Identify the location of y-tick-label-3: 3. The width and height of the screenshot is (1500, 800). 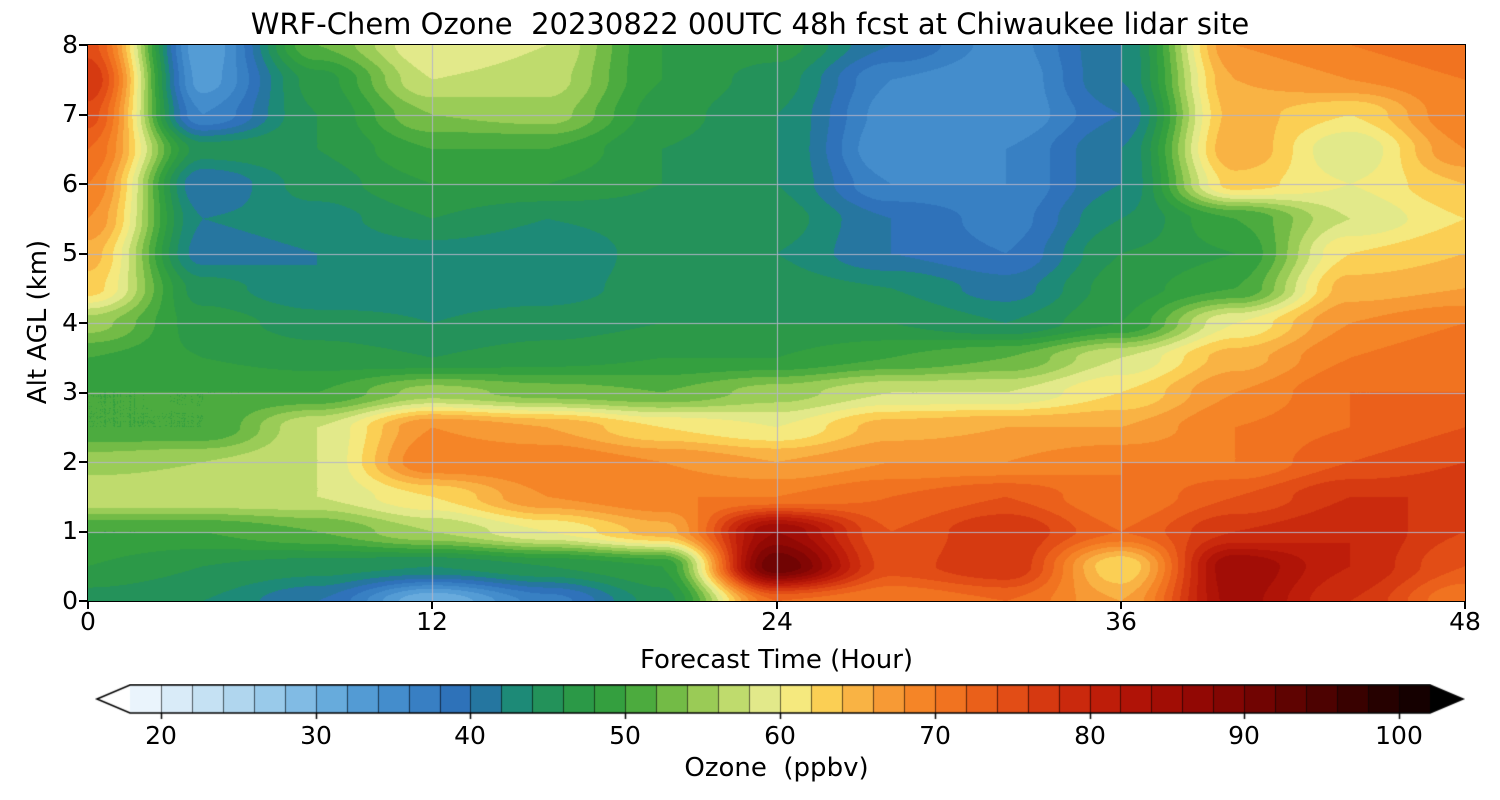
(70, 391).